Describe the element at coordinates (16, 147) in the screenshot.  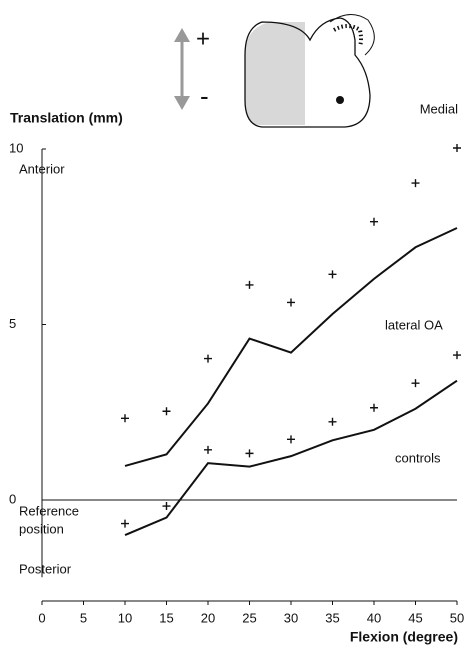
I see `y-tick-label: 10` at that location.